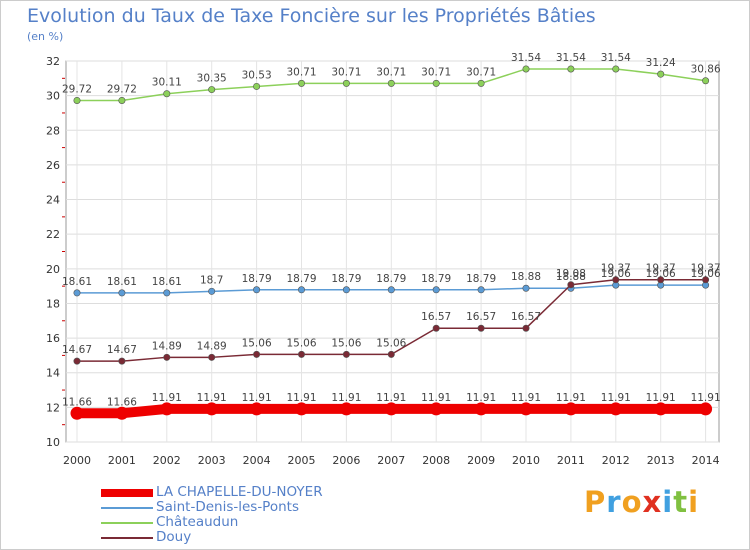  I want to click on data-label: 30.53, so click(257, 75).